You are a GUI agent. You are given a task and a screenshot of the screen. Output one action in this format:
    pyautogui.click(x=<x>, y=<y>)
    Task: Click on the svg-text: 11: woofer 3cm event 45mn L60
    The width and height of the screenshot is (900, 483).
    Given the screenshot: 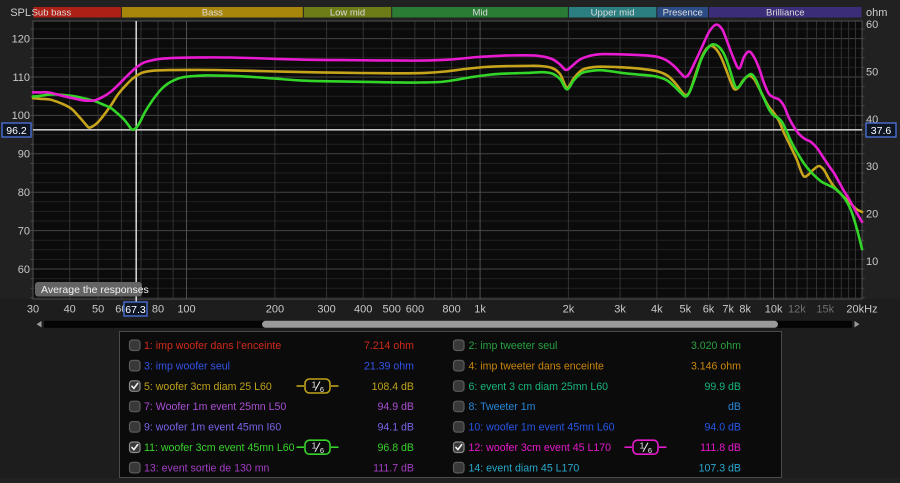 What is the action you would take?
    pyautogui.click(x=219, y=448)
    